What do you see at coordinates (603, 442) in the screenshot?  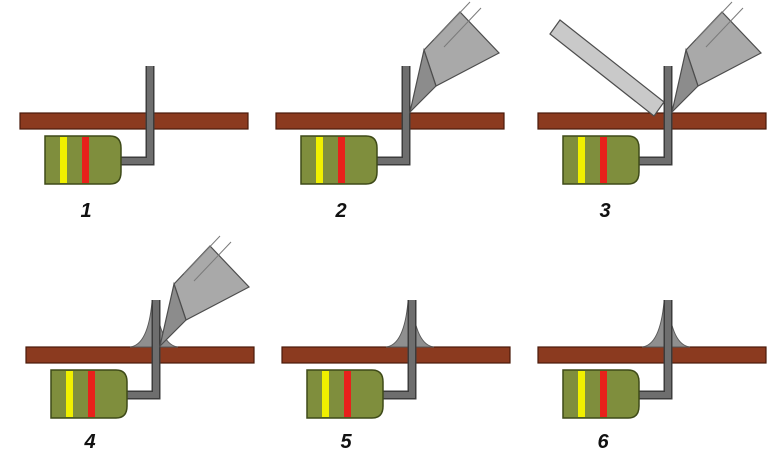 I see `step-label-6: 6` at bounding box center [603, 442].